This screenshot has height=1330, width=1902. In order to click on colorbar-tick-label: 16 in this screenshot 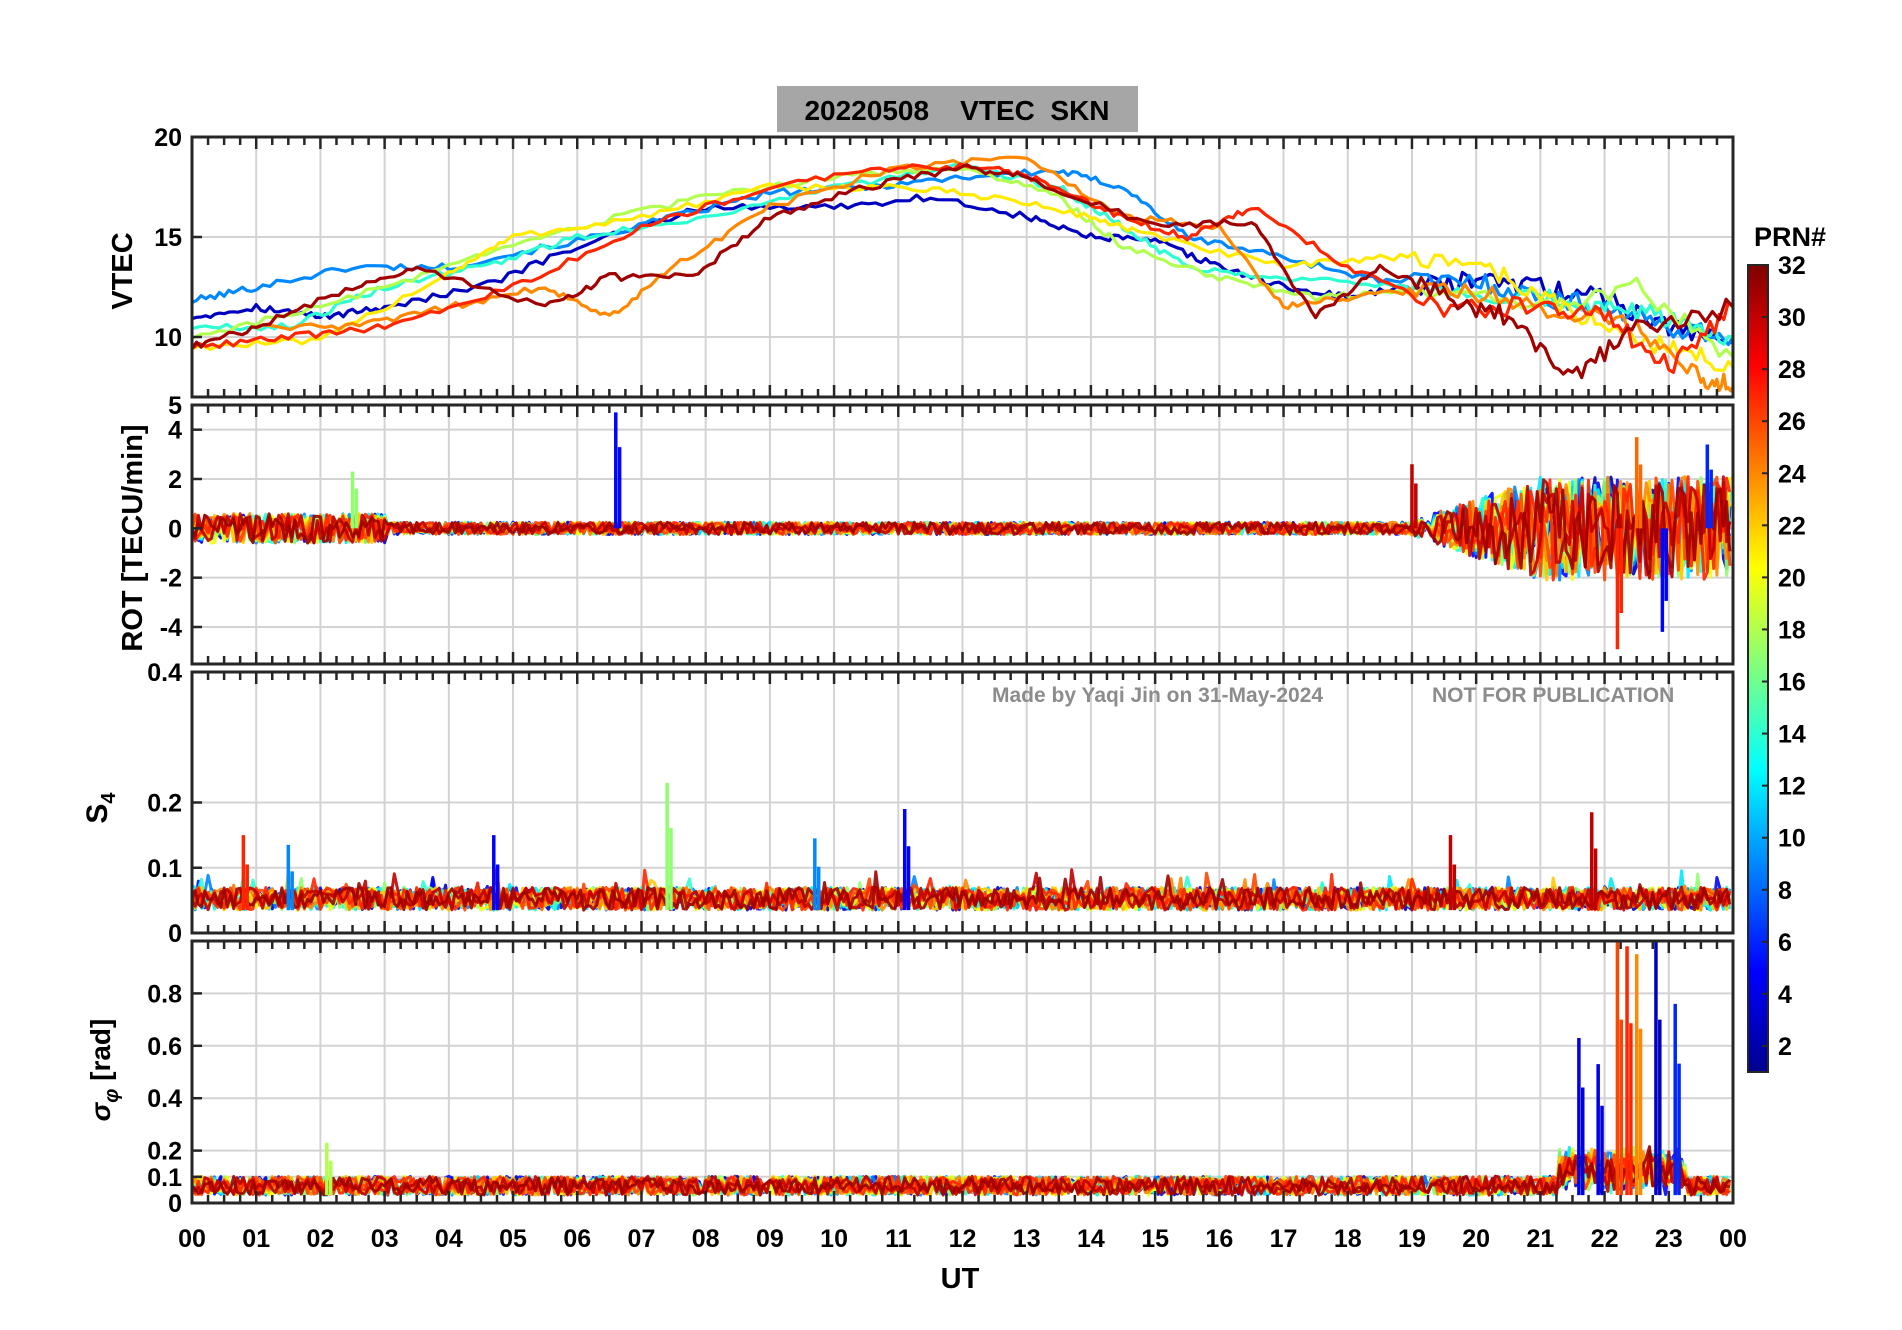, I will do `click(1792, 683)`.